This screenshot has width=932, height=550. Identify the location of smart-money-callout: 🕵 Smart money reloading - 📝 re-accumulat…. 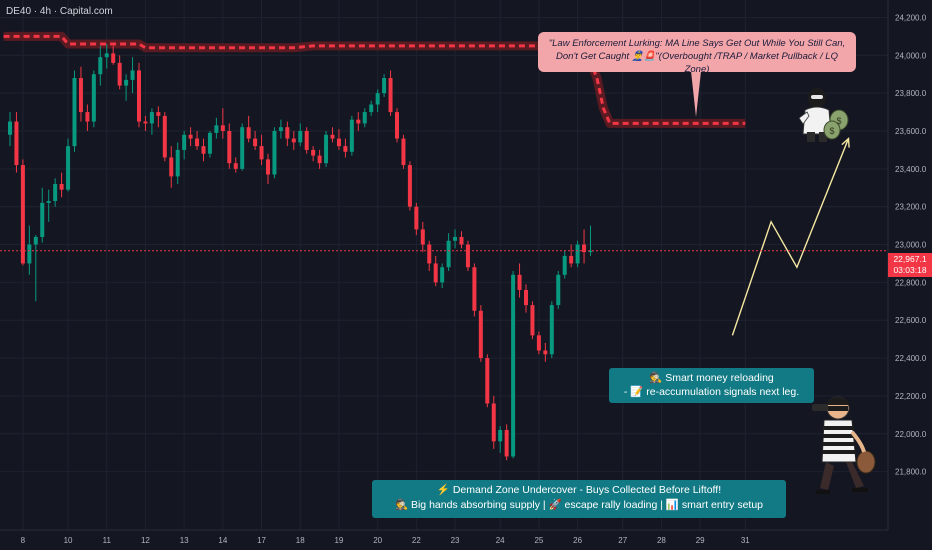
(711, 385).